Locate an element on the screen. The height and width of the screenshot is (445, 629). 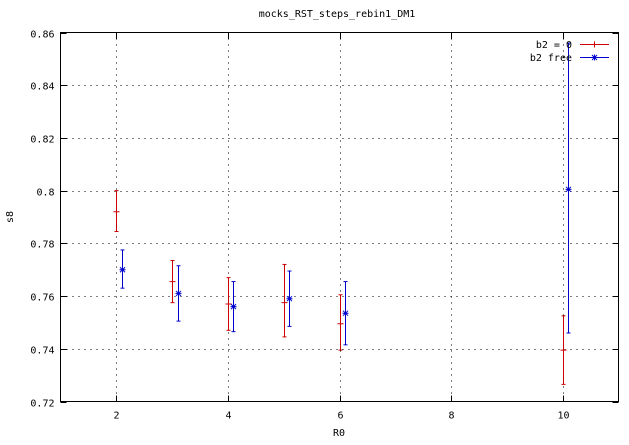
y-tick-label: 0.8 is located at coordinates (45, 193).